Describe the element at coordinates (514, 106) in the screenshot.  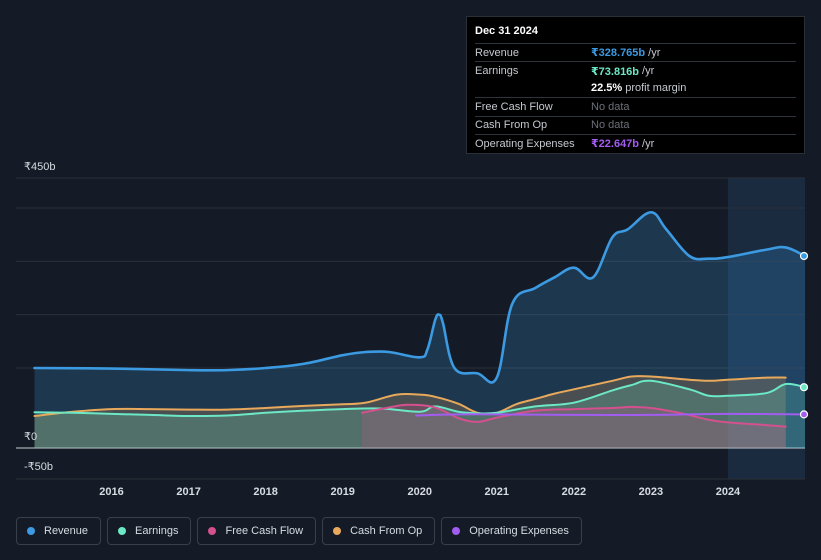
I see `tooltip-row-label: Free Cash Flow` at that location.